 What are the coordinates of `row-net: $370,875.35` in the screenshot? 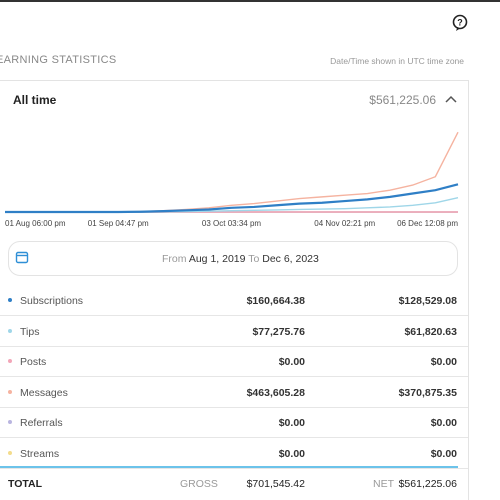 It's located at (427, 392).